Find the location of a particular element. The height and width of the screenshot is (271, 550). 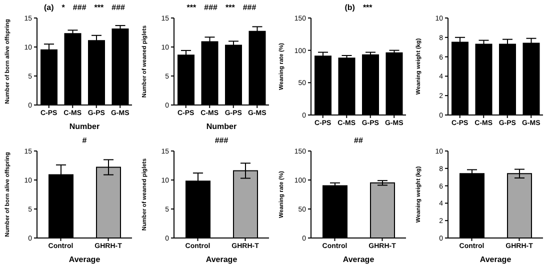

text: (b) is located at coordinates (349, 7).